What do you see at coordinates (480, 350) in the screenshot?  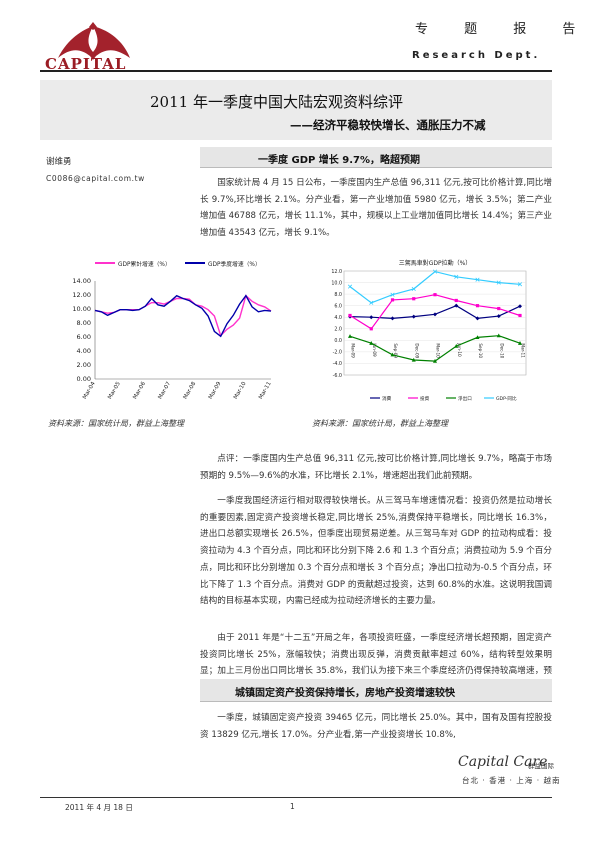 I see `x-tick-label: Sep-10` at bounding box center [480, 350].